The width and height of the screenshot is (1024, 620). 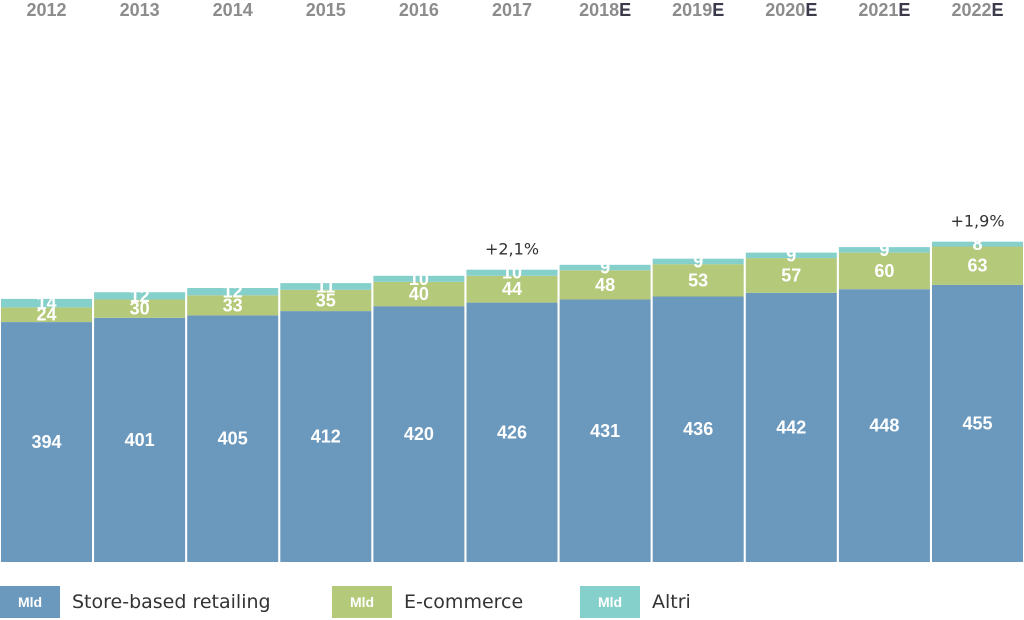 I want to click on bar-segment-store-2012, so click(x=46, y=442).